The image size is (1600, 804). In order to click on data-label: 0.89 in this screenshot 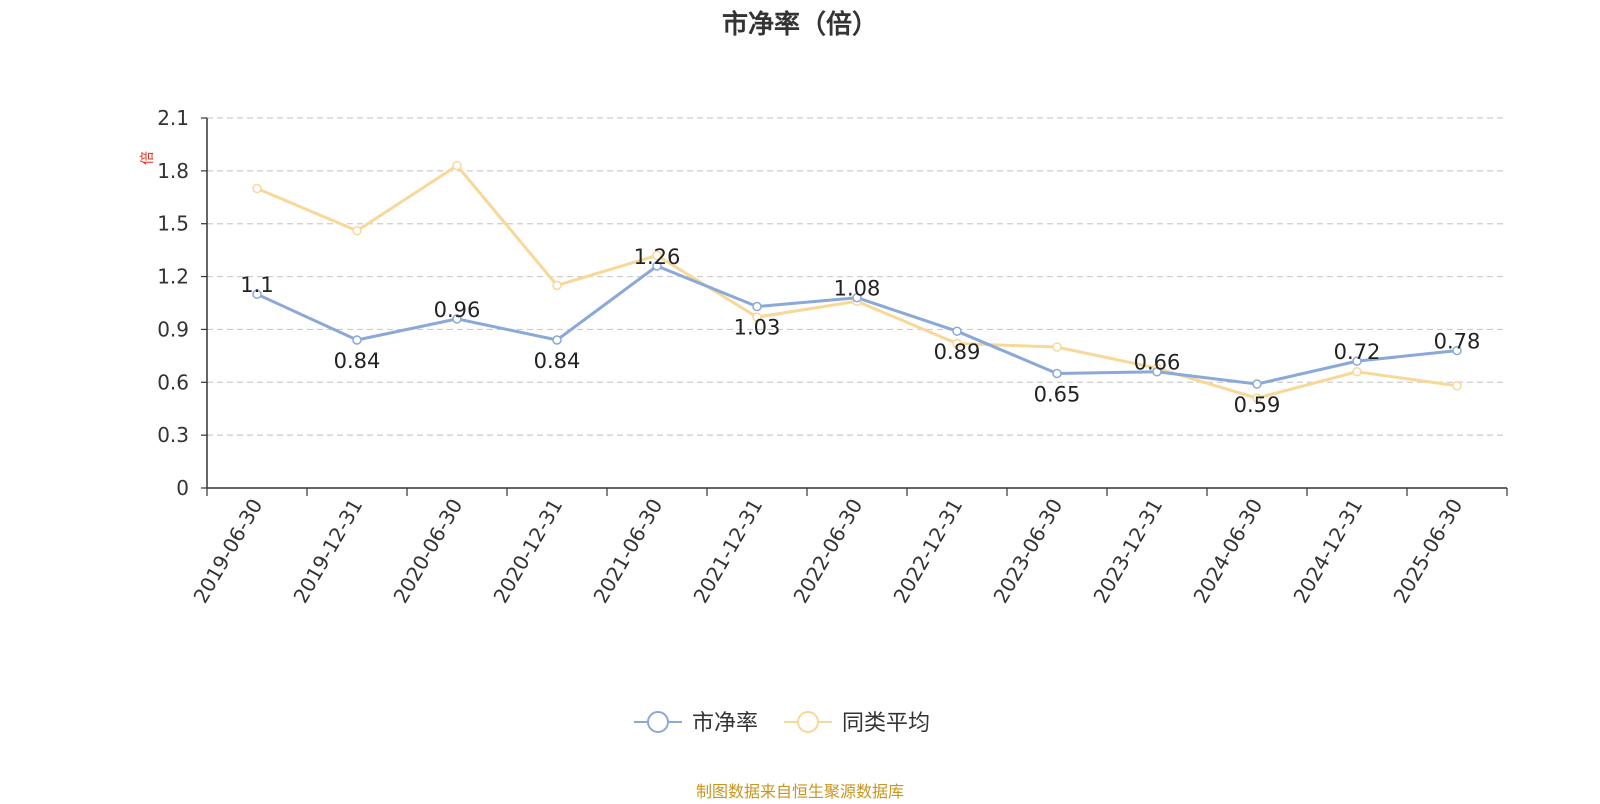, I will do `click(957, 352)`.